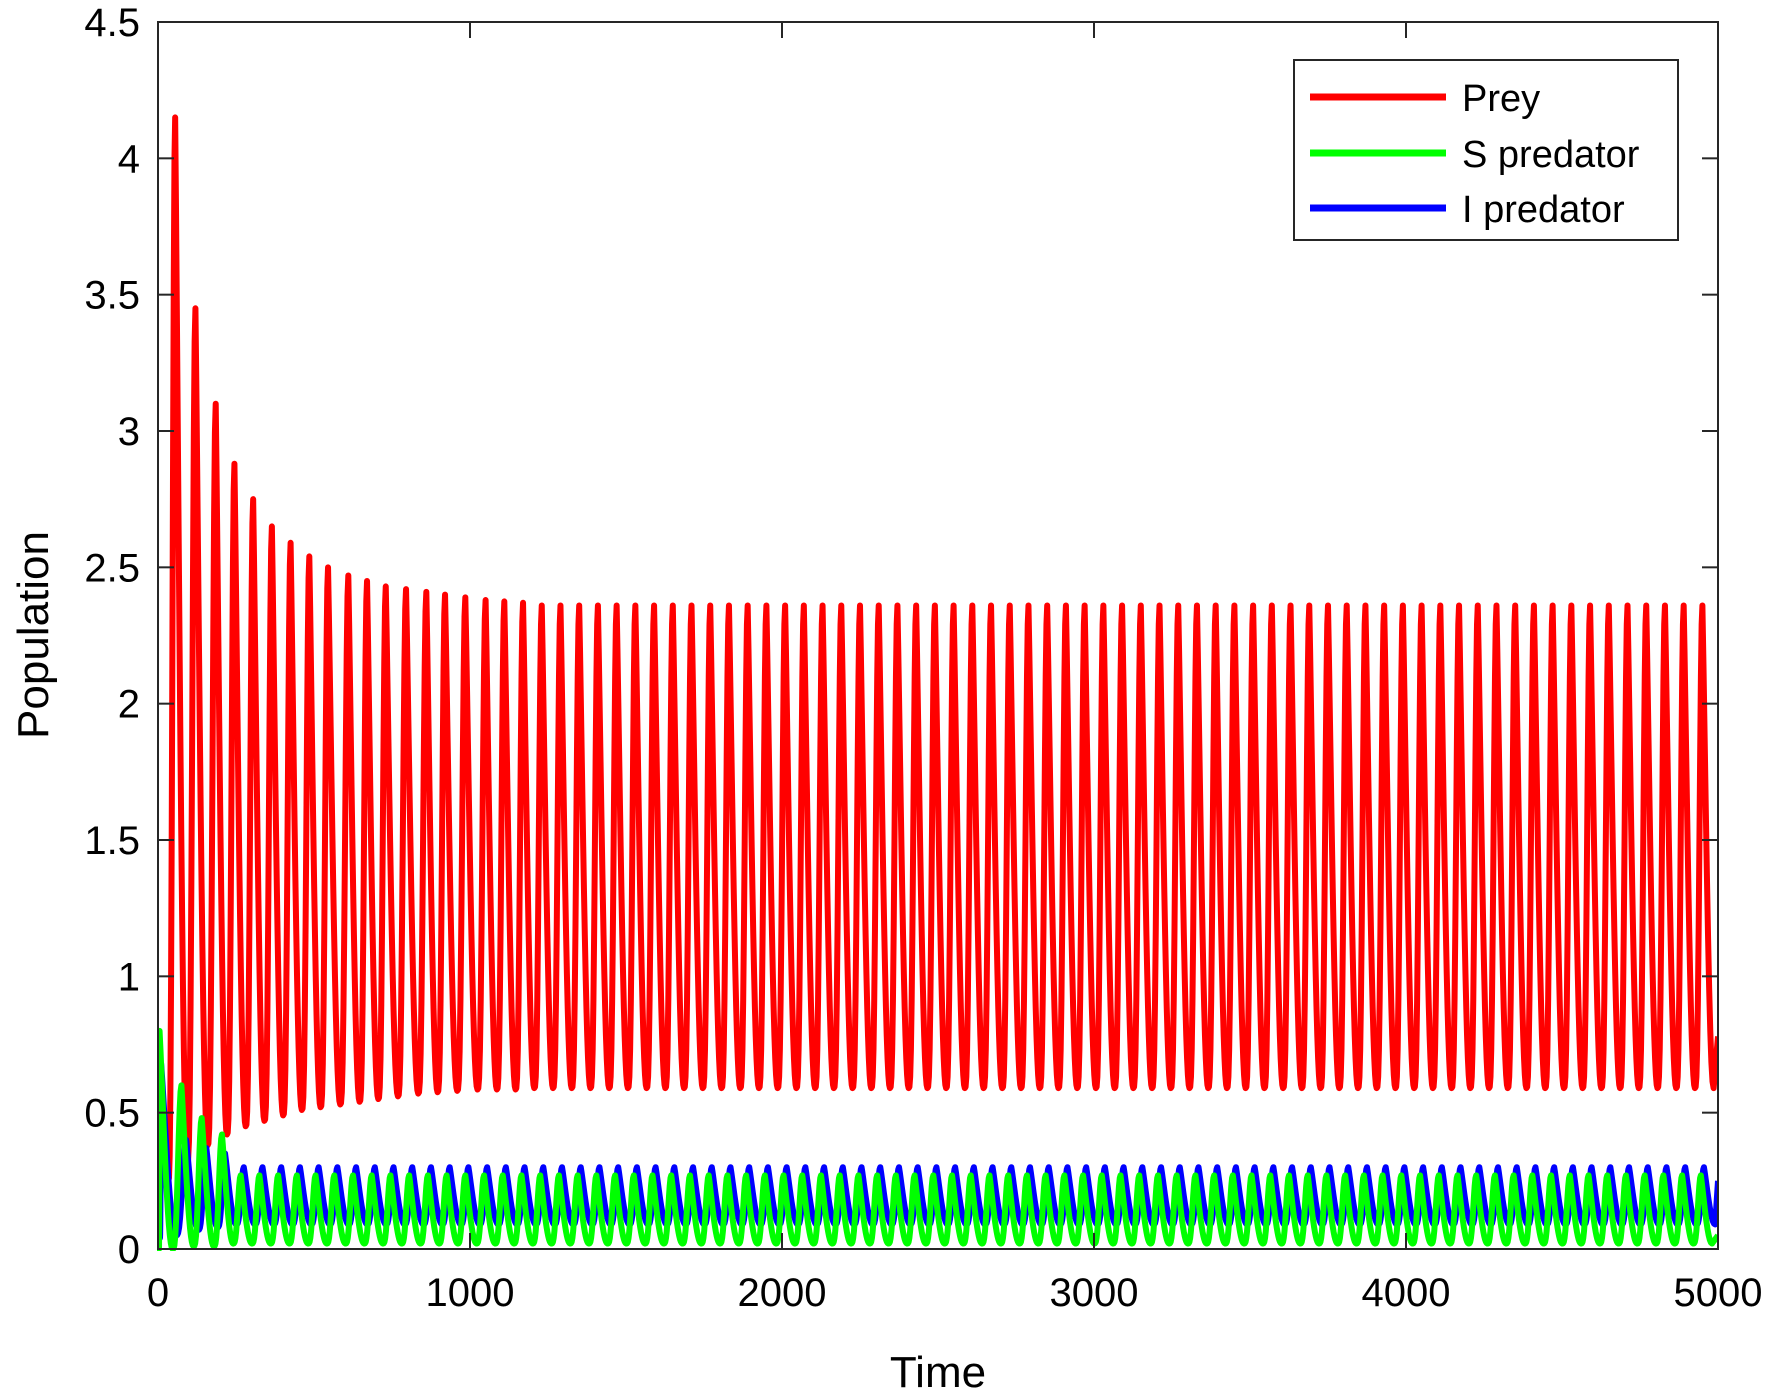  Describe the element at coordinates (129, 705) in the screenshot. I see `y-tick-label: 2` at that location.